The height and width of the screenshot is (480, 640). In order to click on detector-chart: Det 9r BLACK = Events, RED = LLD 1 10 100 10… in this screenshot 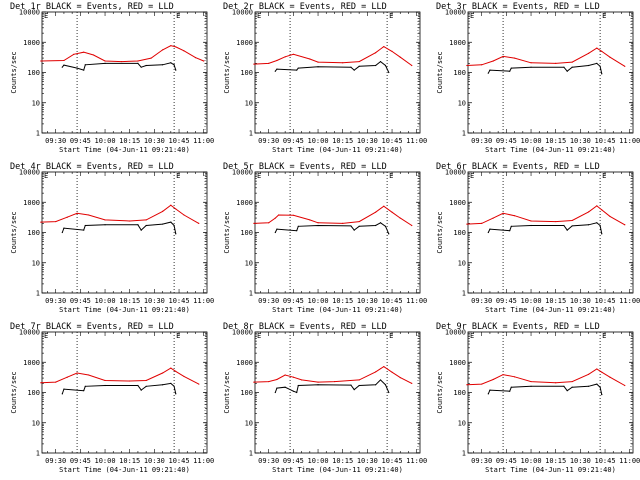, I will do `click(538, 398)`.